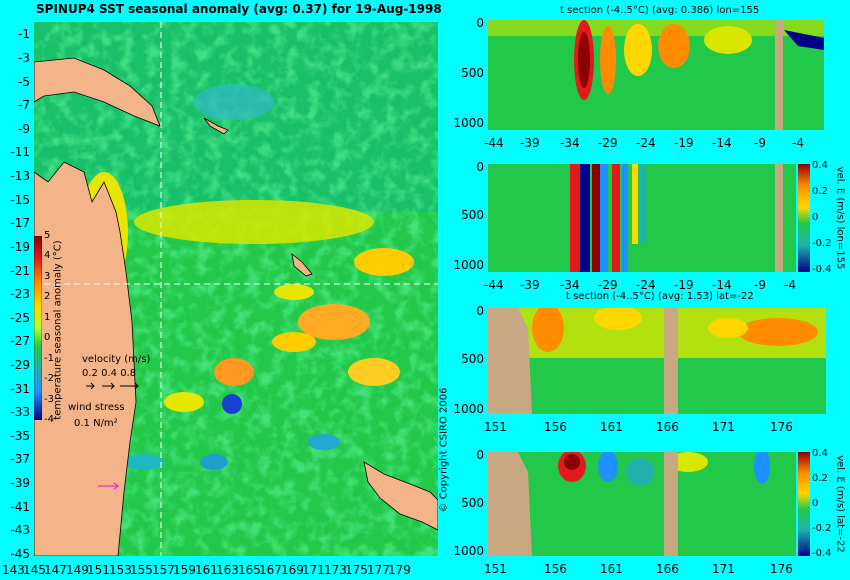  Describe the element at coordinates (96, 423) in the screenshot. I see `wind-legend-value: 0.1 N/m²` at that location.